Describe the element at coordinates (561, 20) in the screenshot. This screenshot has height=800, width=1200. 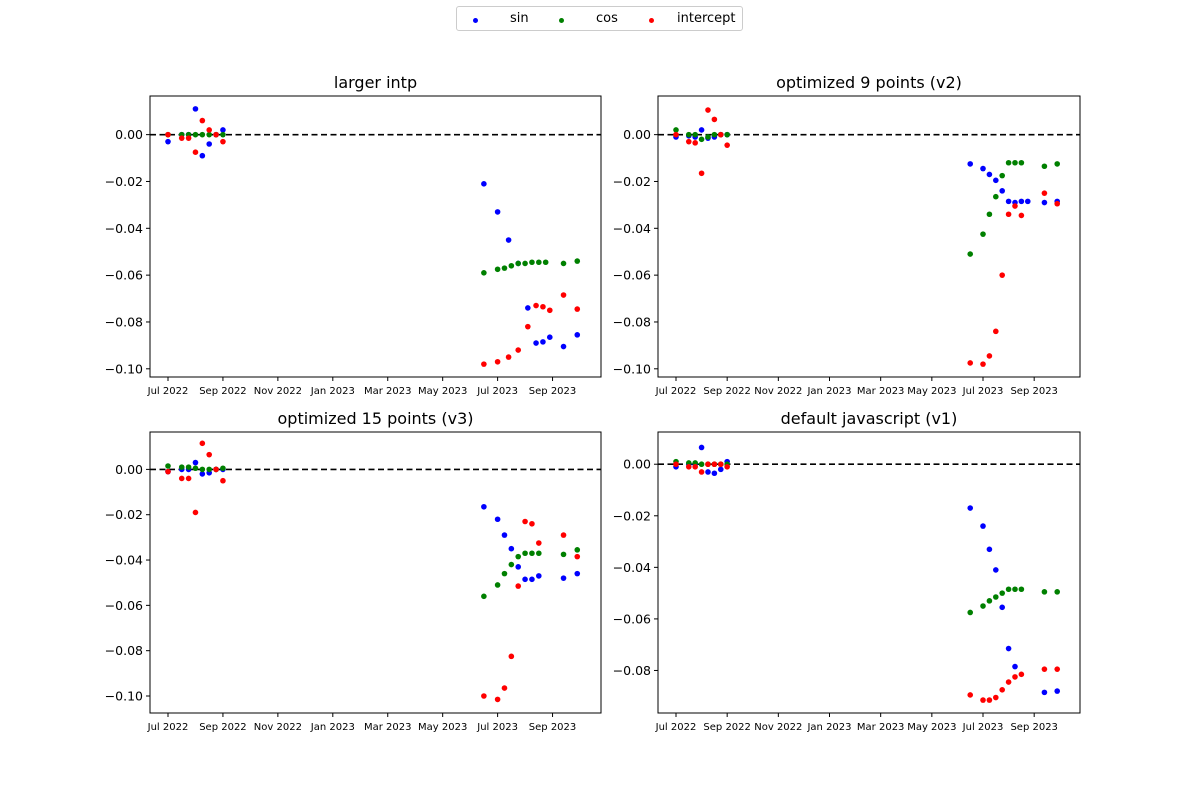
I see `legend-marker-cos` at that location.